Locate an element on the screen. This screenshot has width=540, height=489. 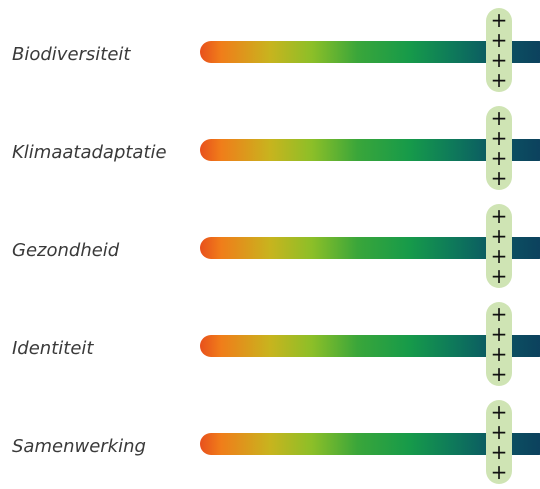
category-label: Klimaatadaptatie is located at coordinates (89, 152).